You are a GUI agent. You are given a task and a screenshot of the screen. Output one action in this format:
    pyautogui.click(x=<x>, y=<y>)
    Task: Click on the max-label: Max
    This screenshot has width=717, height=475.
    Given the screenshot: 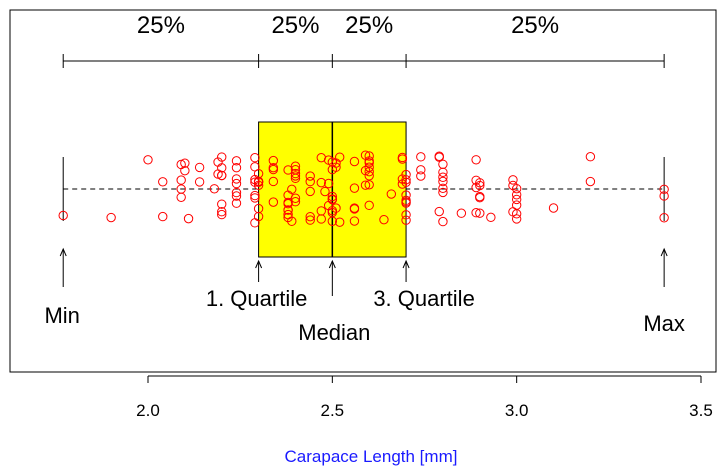 What is the action you would take?
    pyautogui.click(x=664, y=323)
    